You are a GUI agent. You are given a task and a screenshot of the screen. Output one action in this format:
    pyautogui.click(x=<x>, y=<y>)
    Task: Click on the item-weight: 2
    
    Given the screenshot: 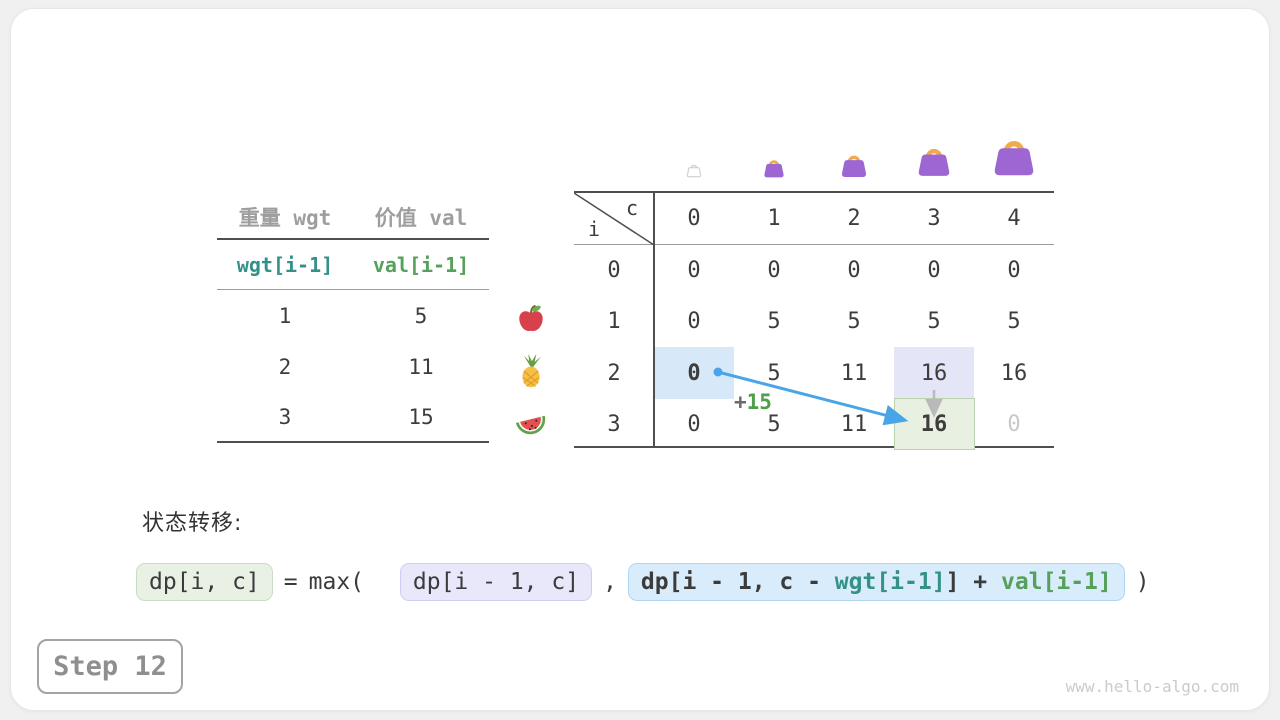 What is the action you would take?
    pyautogui.click(x=285, y=366)
    